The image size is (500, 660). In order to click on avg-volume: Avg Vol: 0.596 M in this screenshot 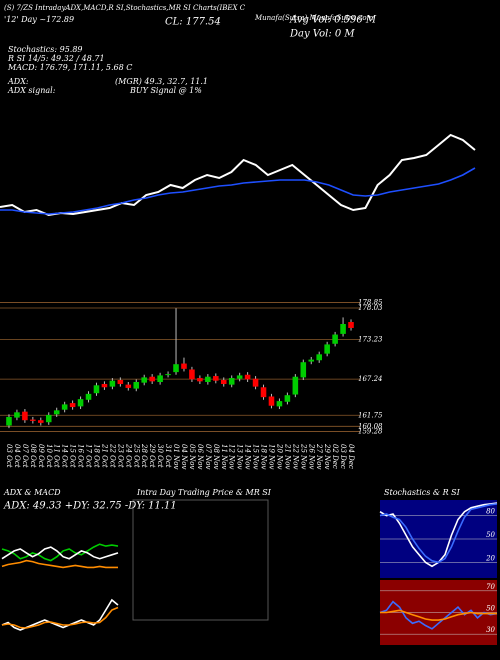, I will do `click(333, 20)`.